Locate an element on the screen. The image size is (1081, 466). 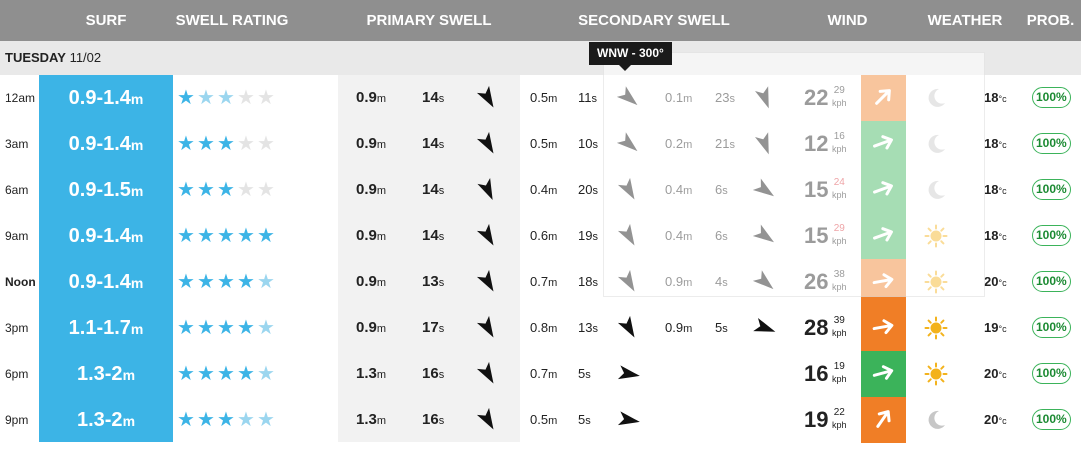
temperature: 18°c is located at coordinates (995, 235).